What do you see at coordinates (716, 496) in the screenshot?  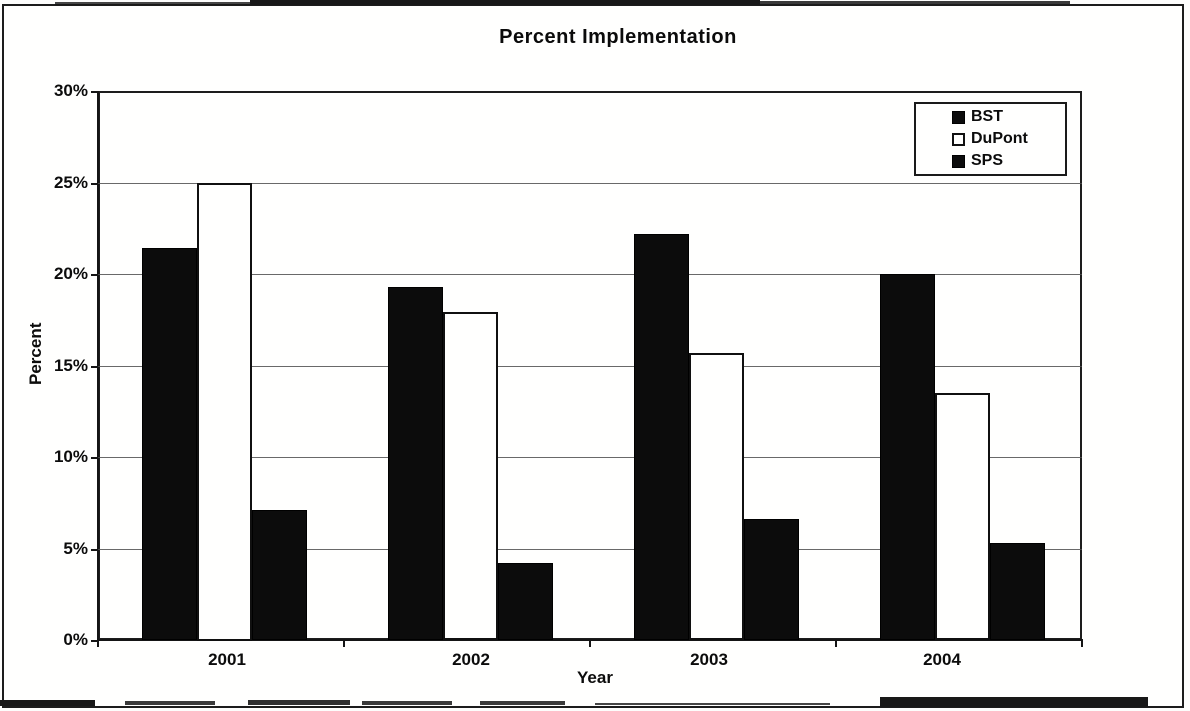 I see `bar-DuPont-2003` at bounding box center [716, 496].